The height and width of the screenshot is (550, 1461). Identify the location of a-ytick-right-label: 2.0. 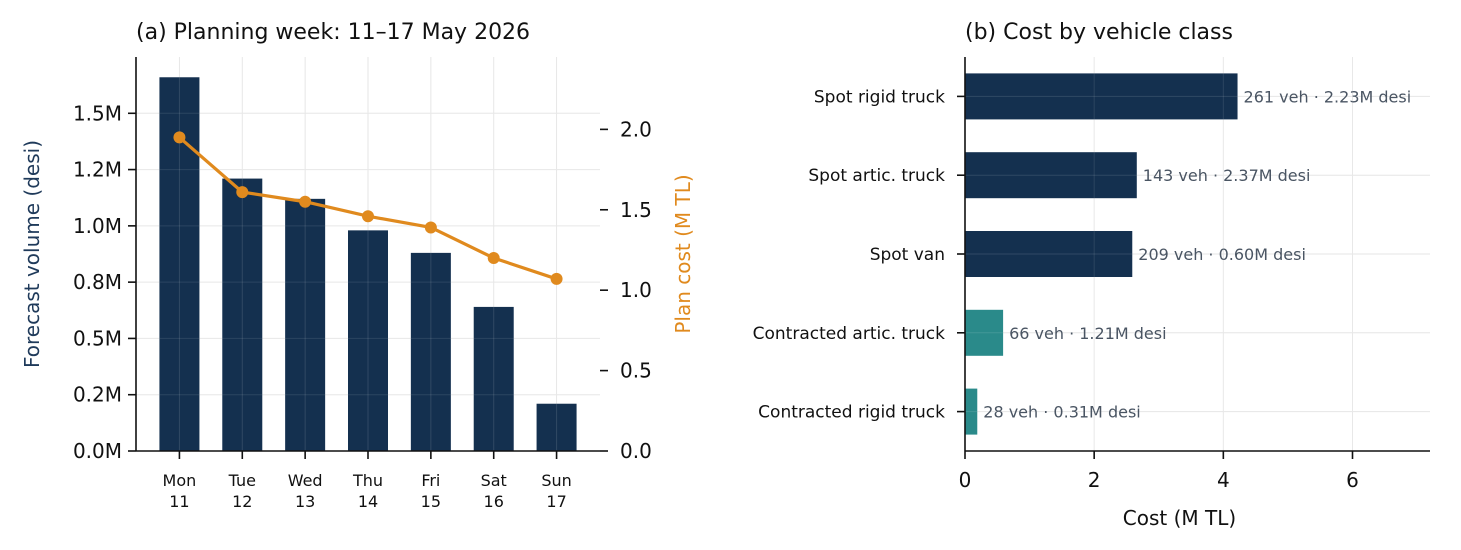
(636, 129).